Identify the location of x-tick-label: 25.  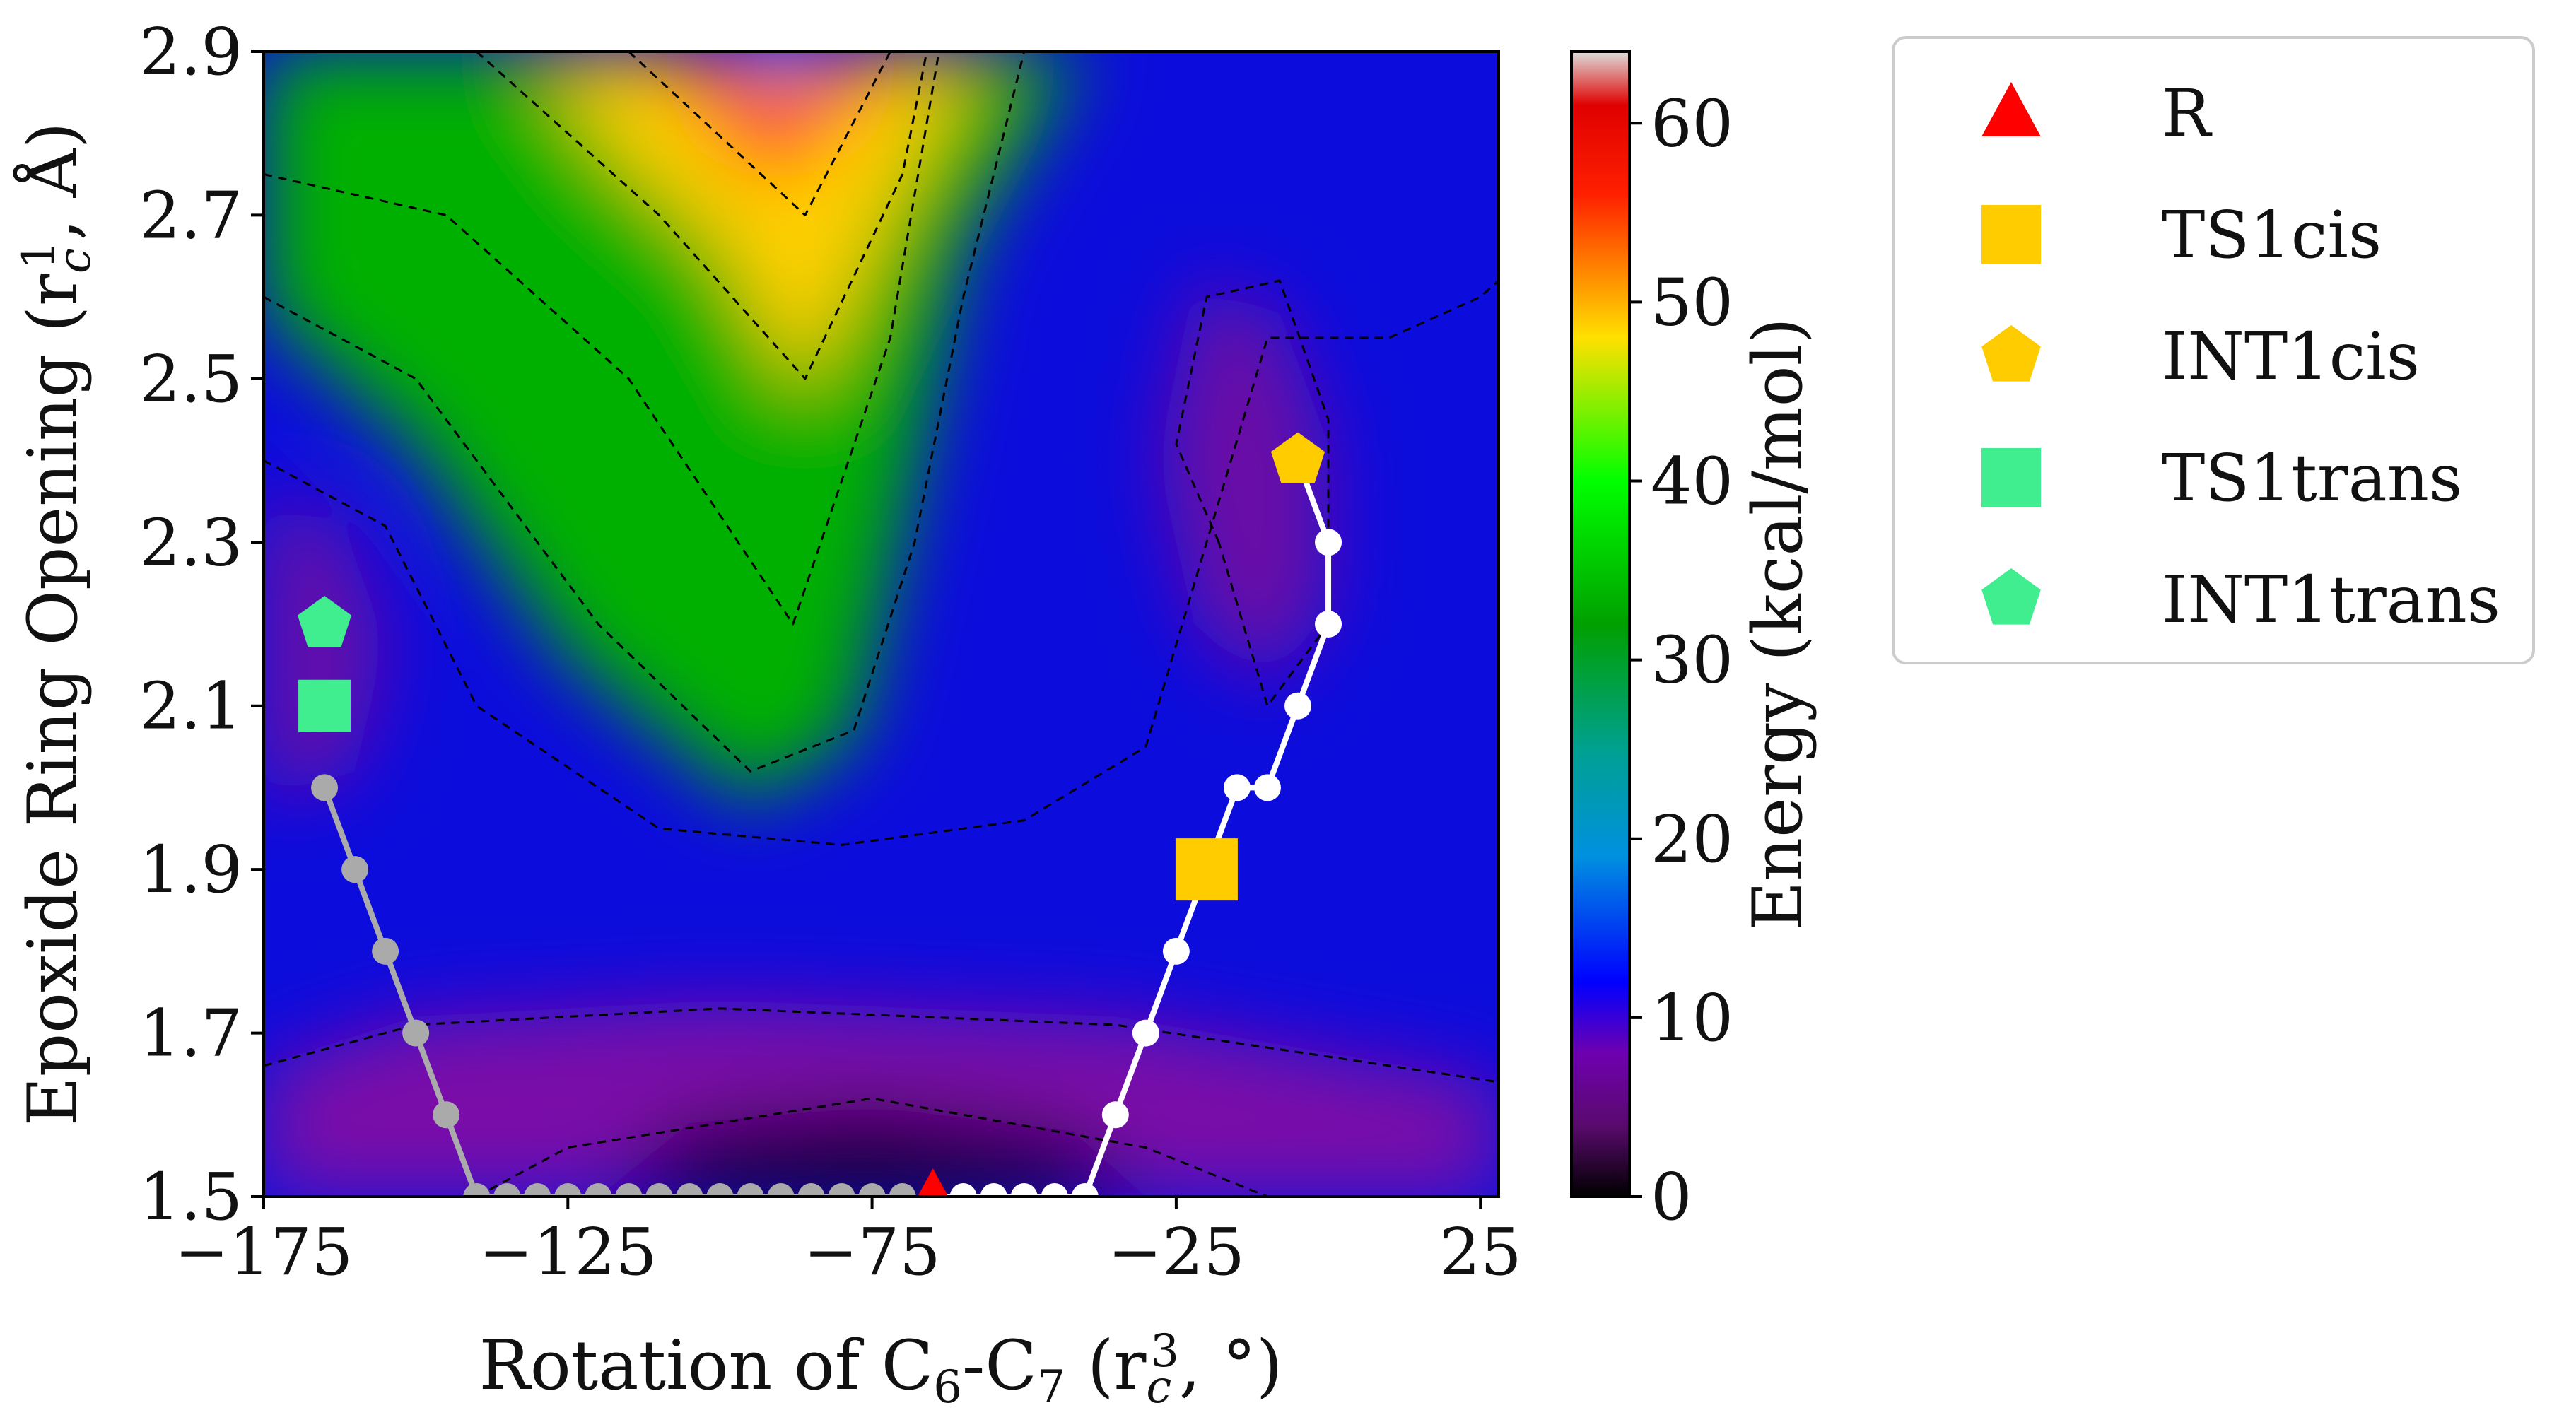
(1480, 1252).